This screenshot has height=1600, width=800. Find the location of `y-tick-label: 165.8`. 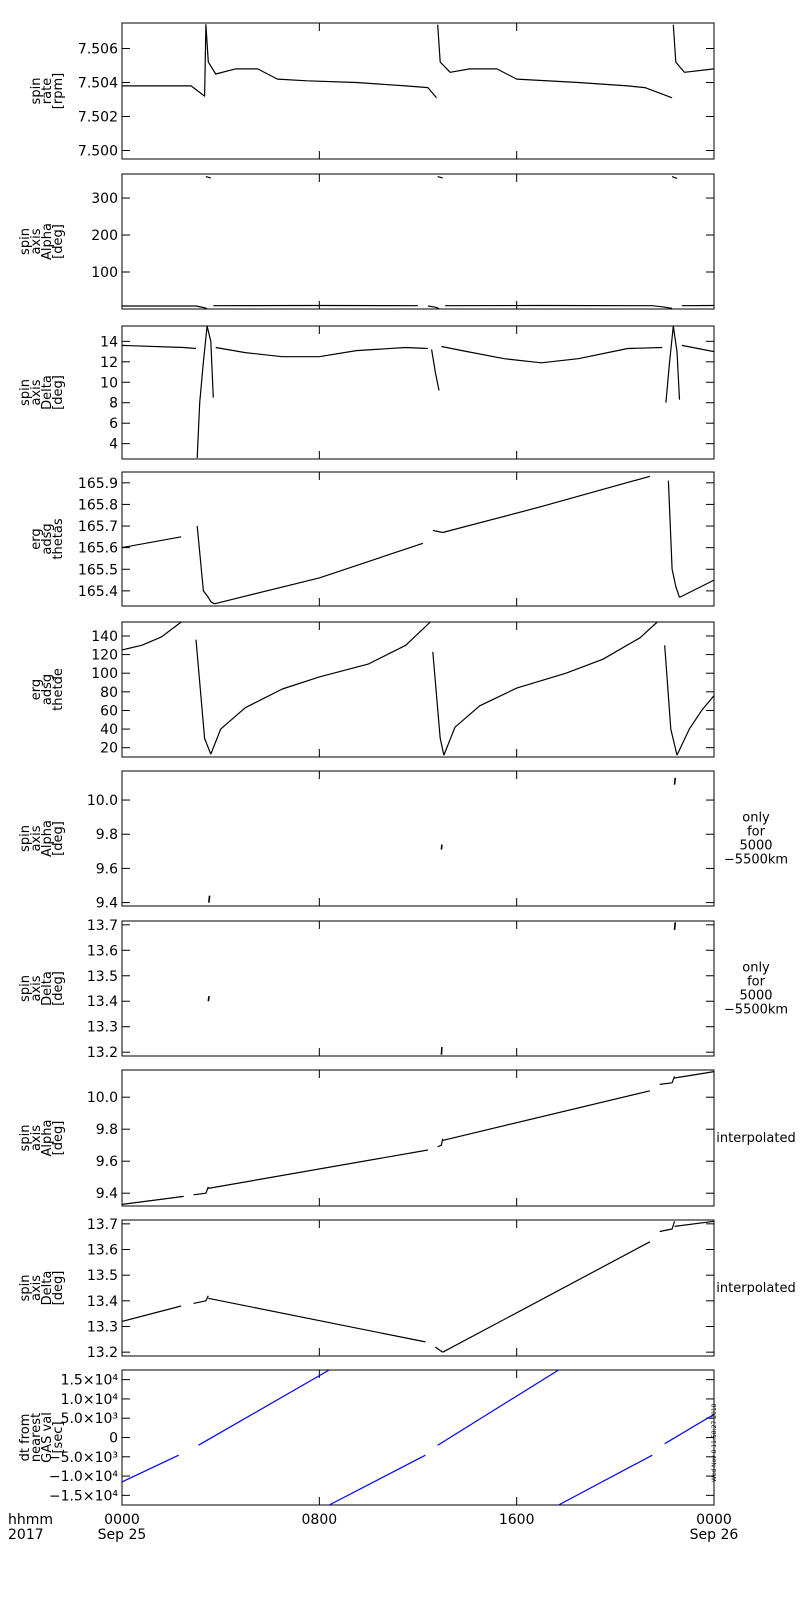

y-tick-label: 165.8 is located at coordinates (98, 505).